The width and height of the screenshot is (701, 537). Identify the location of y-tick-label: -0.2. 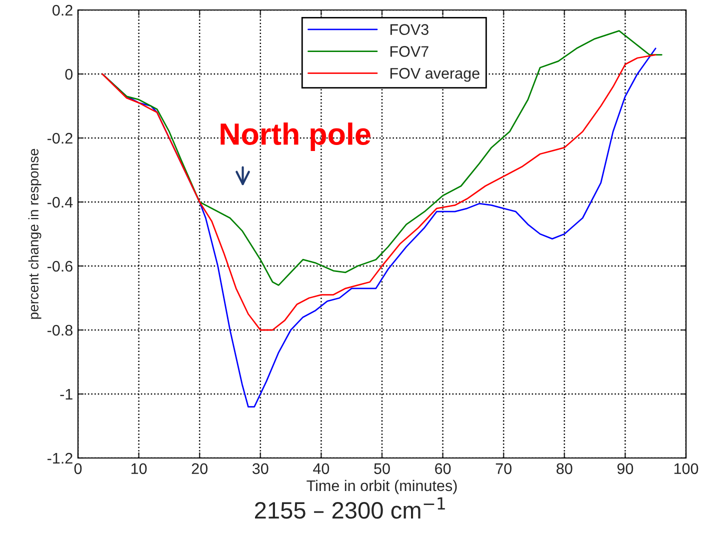
(59, 138).